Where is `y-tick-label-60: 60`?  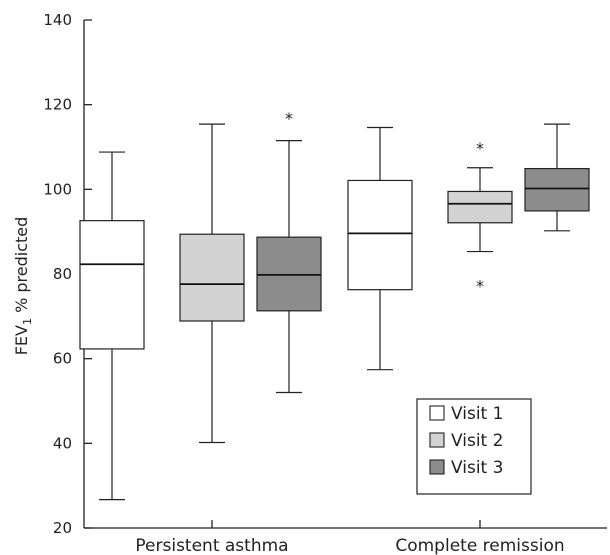
y-tick-label-60: 60 is located at coordinates (62, 359).